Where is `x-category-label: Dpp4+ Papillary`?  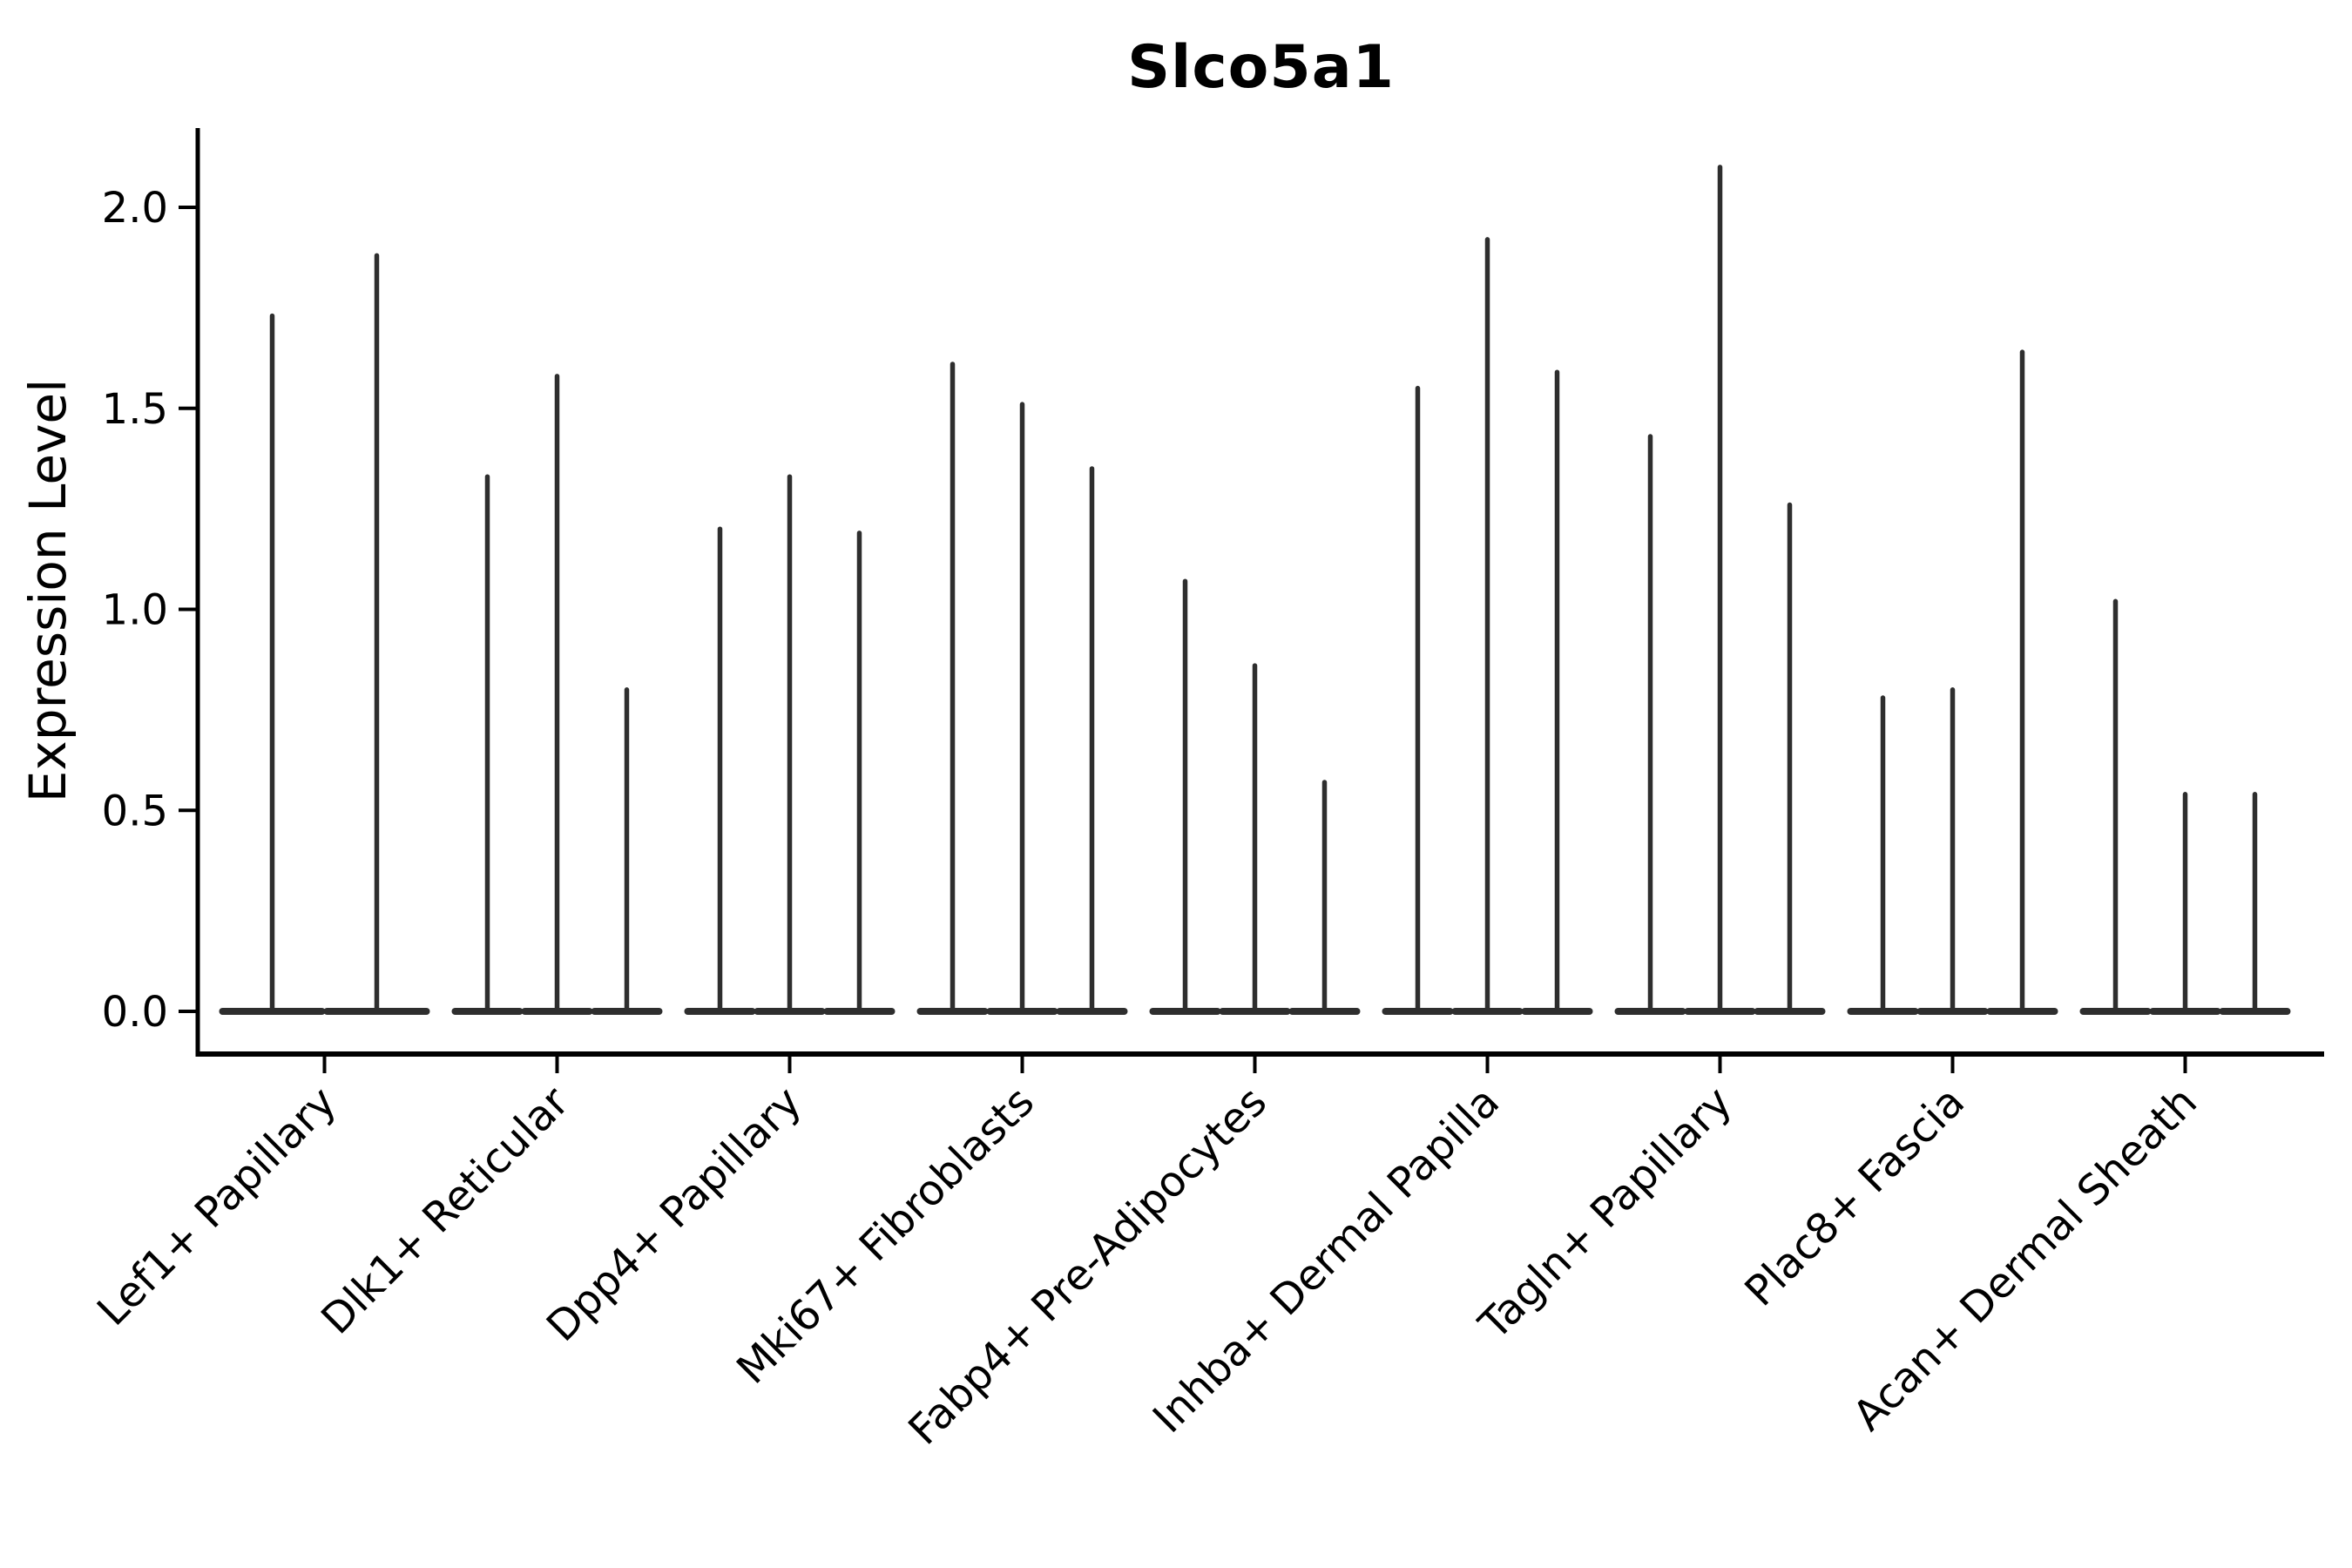 x-category-label: Dpp4+ Papillary is located at coordinates (674, 1214).